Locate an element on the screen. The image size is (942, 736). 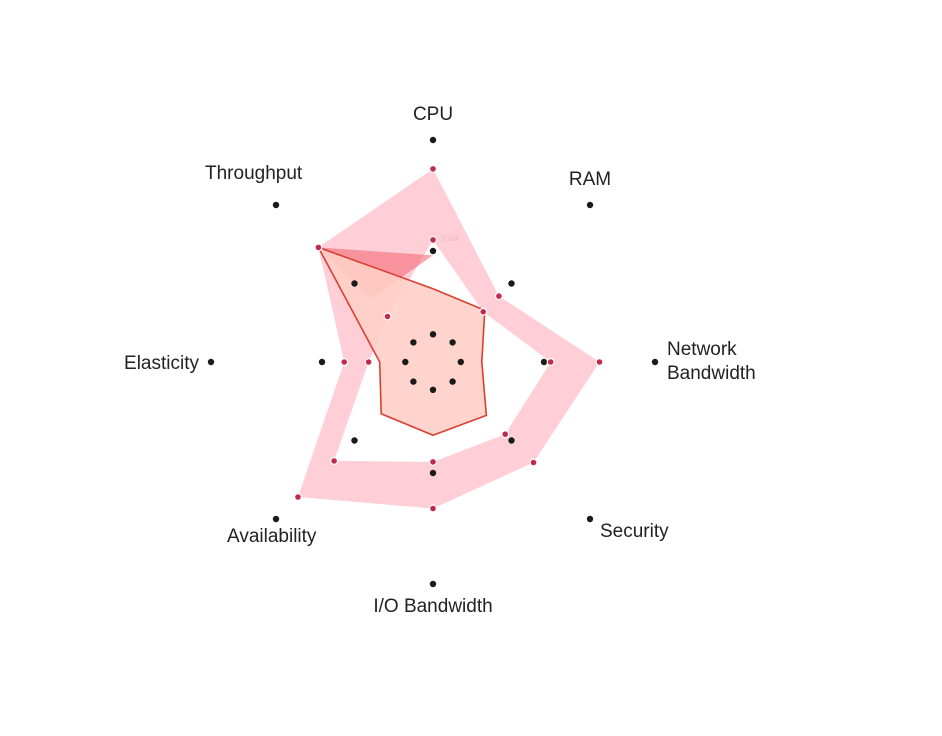
axis-label-security: Security is located at coordinates (634, 531).